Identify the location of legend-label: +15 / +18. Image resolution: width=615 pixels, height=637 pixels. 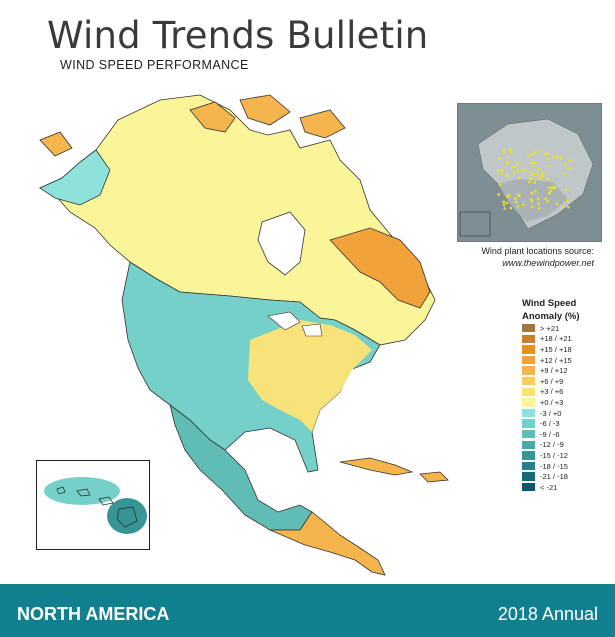
(556, 349).